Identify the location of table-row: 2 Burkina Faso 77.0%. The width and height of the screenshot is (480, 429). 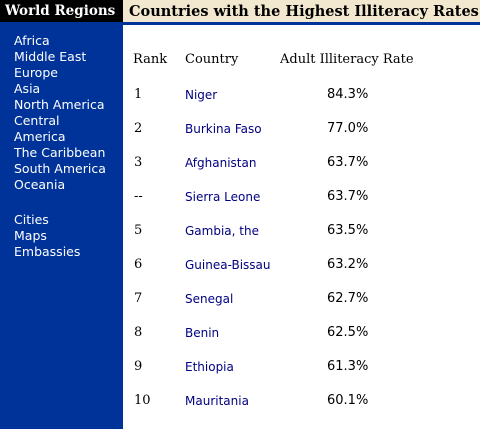
(301, 137).